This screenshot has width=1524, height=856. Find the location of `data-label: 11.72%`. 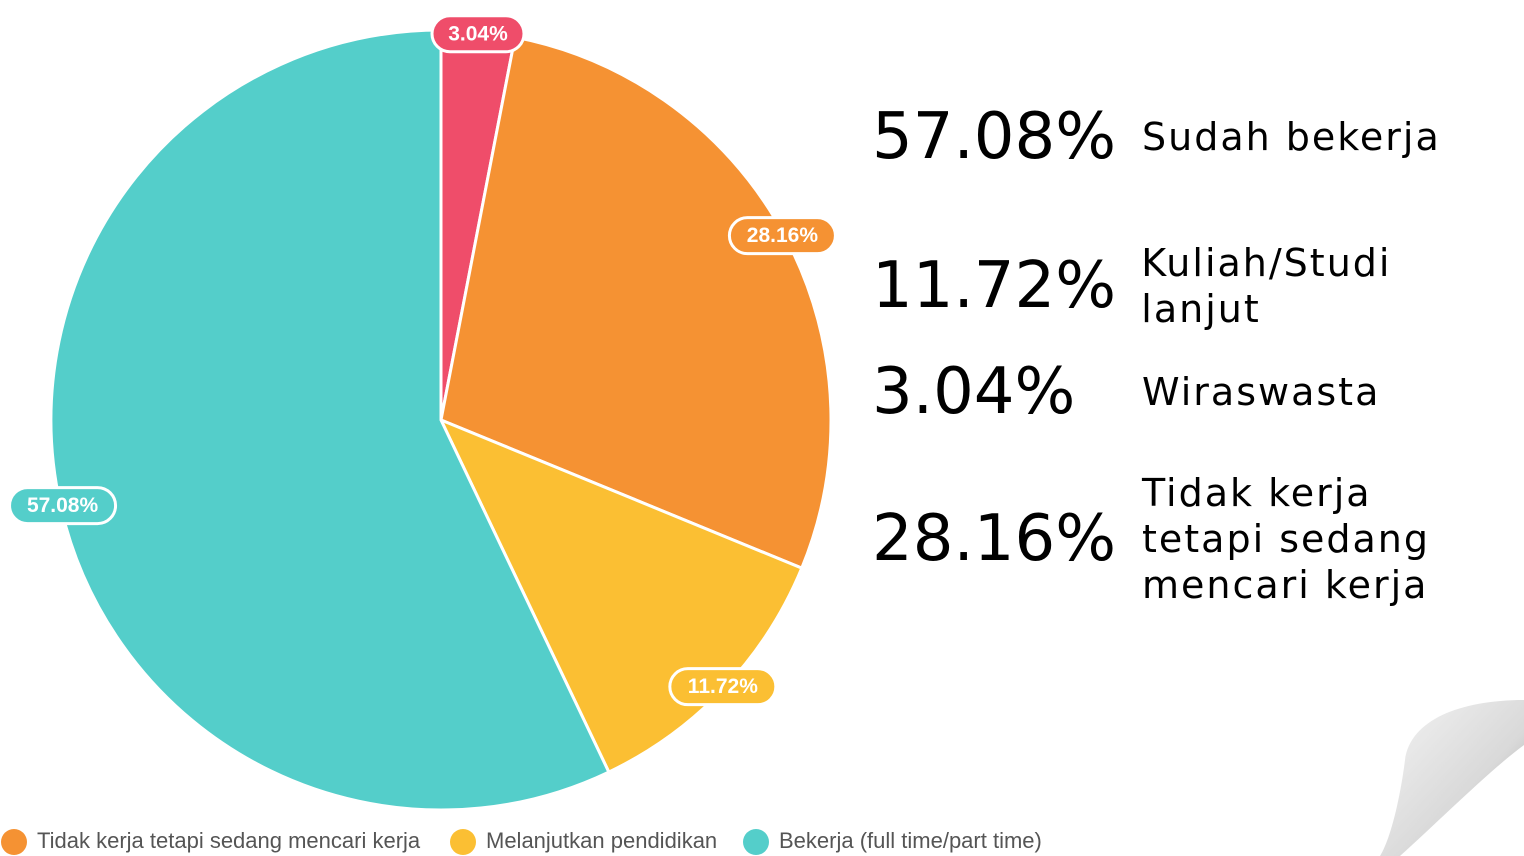

data-label: 11.72% is located at coordinates (723, 687).